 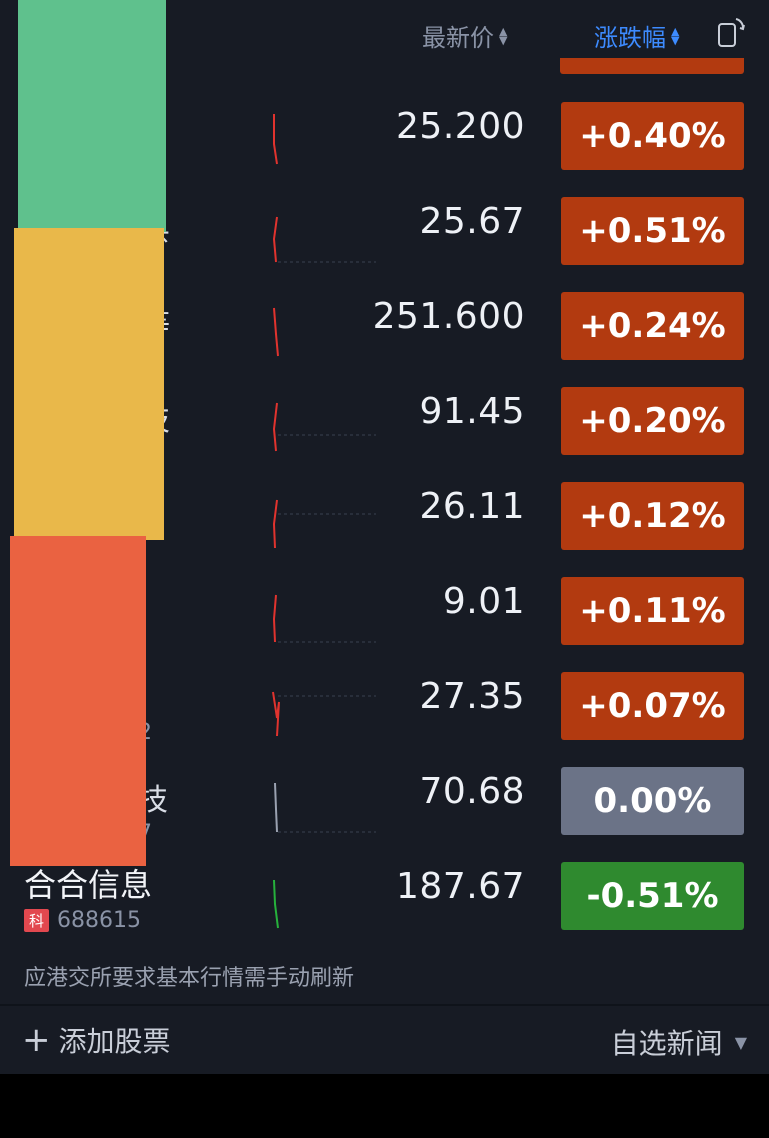 What do you see at coordinates (37, 920) in the screenshot?
I see `market-tag: 科` at bounding box center [37, 920].